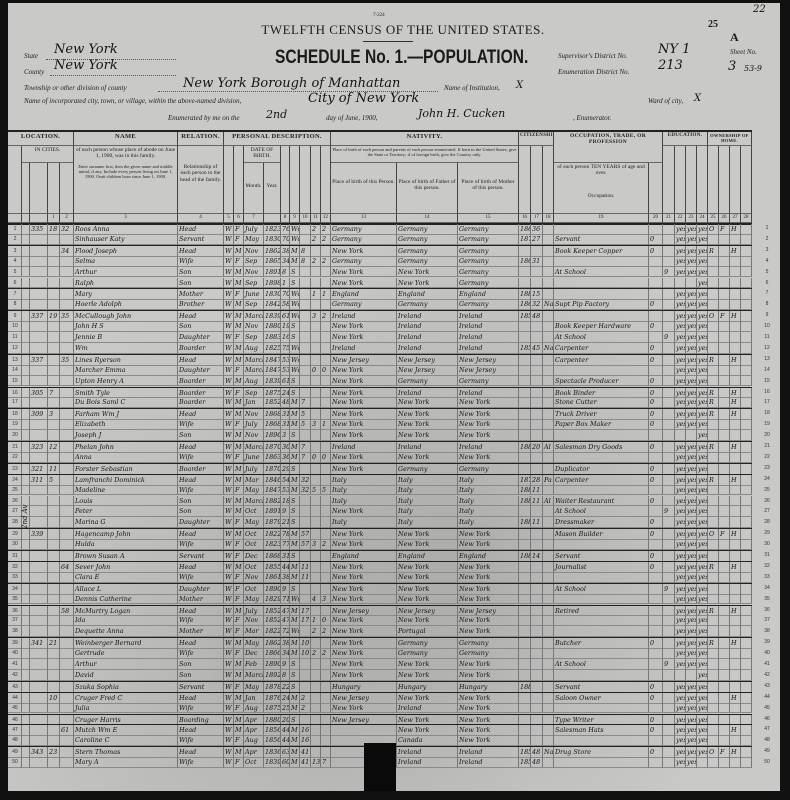 The height and width of the screenshot is (800, 790). Describe the element at coordinates (126, 644) in the screenshot. I see `cell: Weinberger Bernard` at that location.